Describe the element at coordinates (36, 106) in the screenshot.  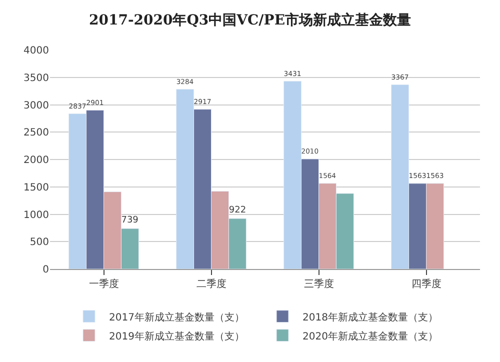
I see `y-tick-label: 3000` at that location.